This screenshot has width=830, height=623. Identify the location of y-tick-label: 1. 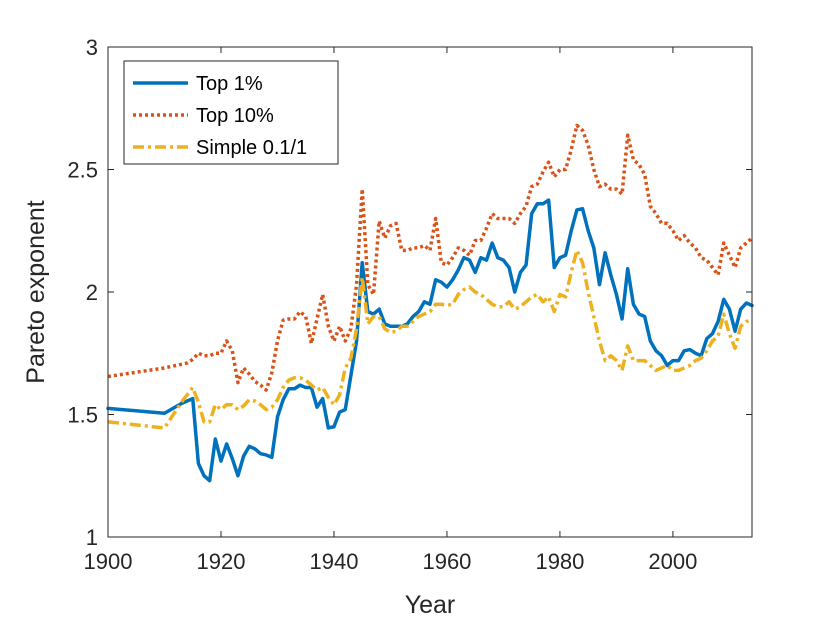
(92, 537).